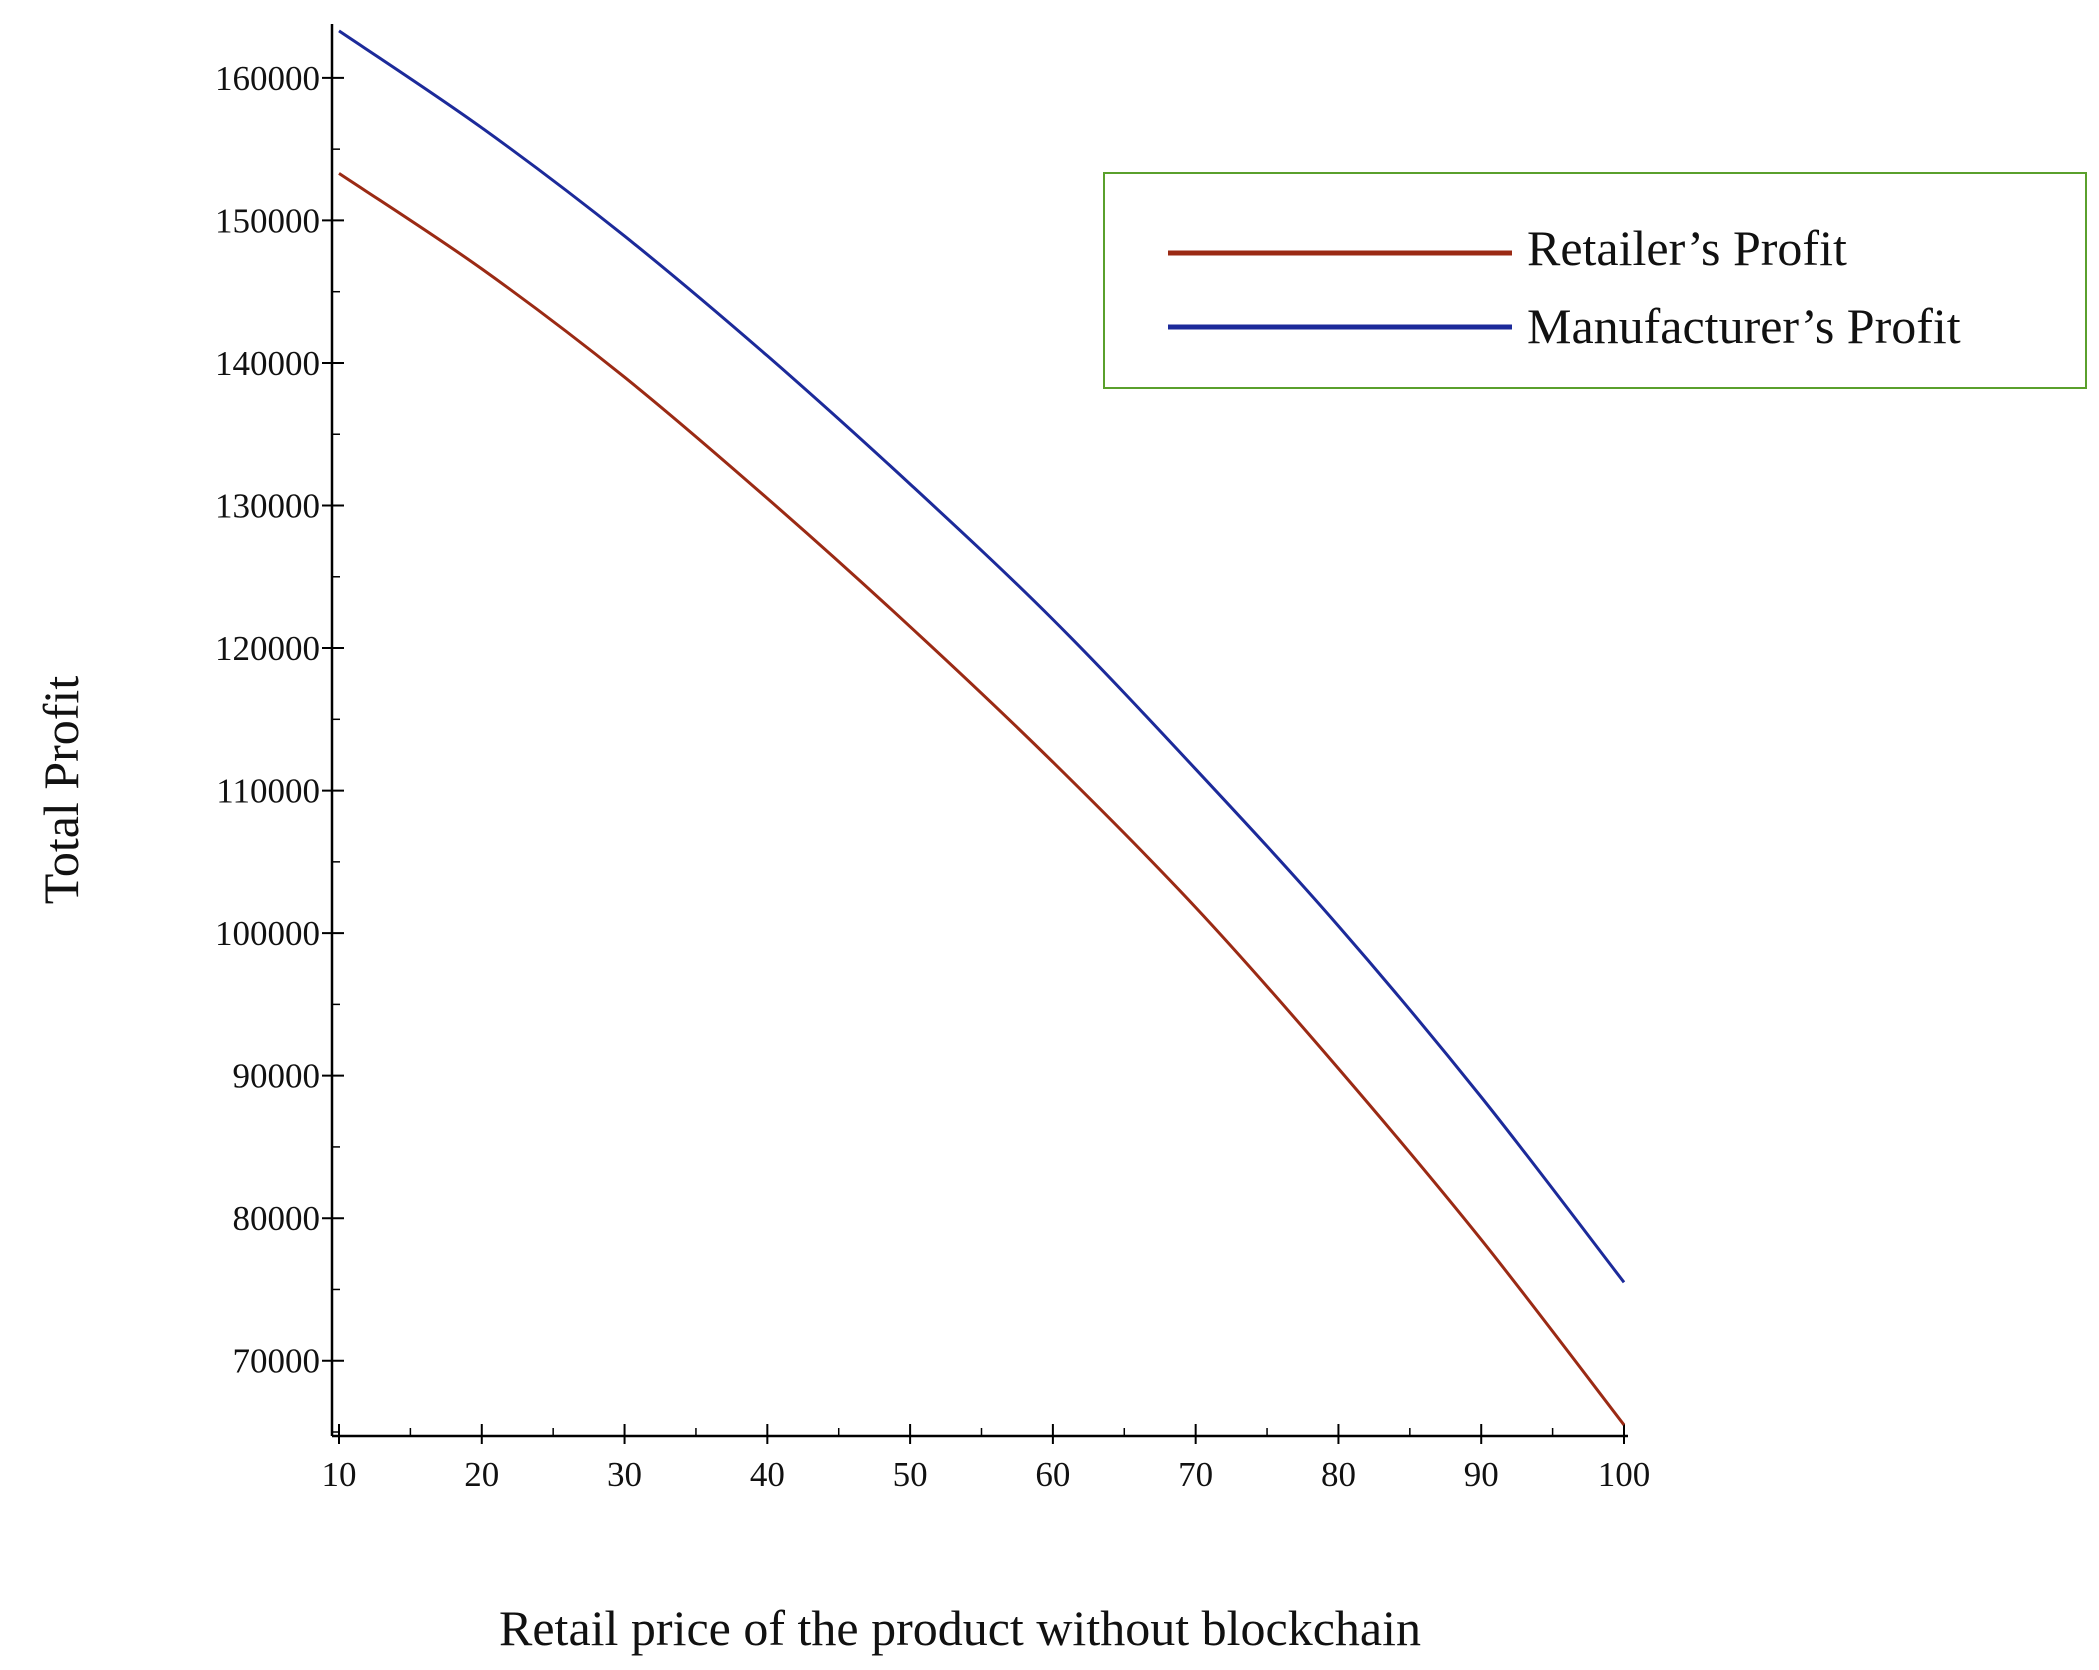 The width and height of the screenshot is (2099, 1670). I want to click on y-tick-label: 120000, so click(267, 648).